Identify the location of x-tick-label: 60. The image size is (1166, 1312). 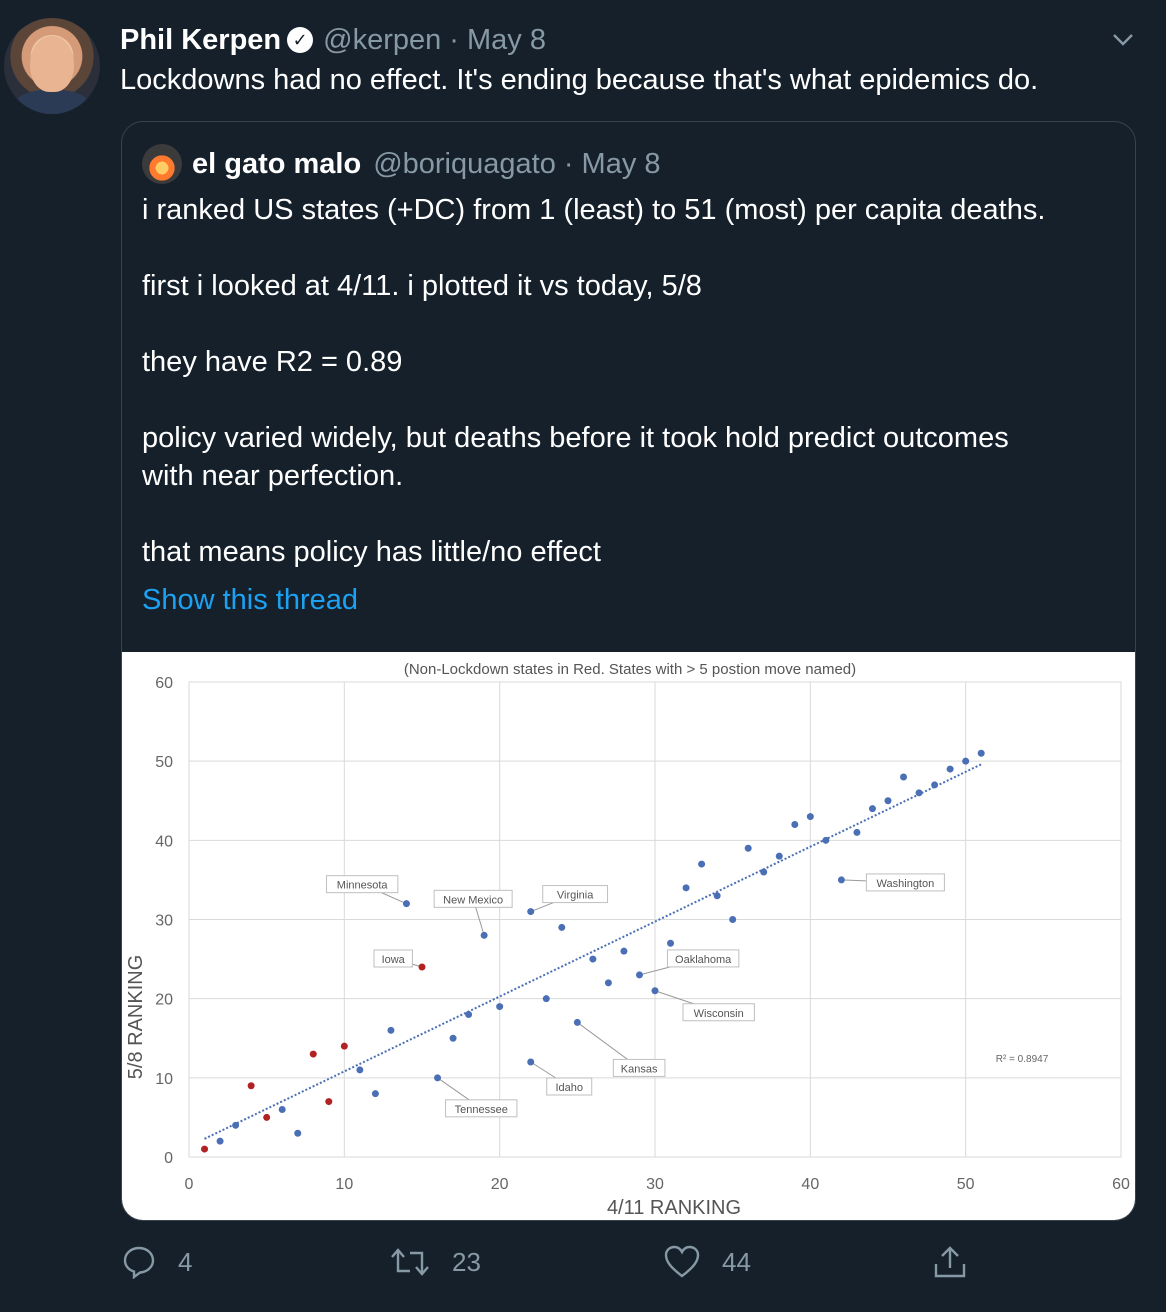
(1121, 1184).